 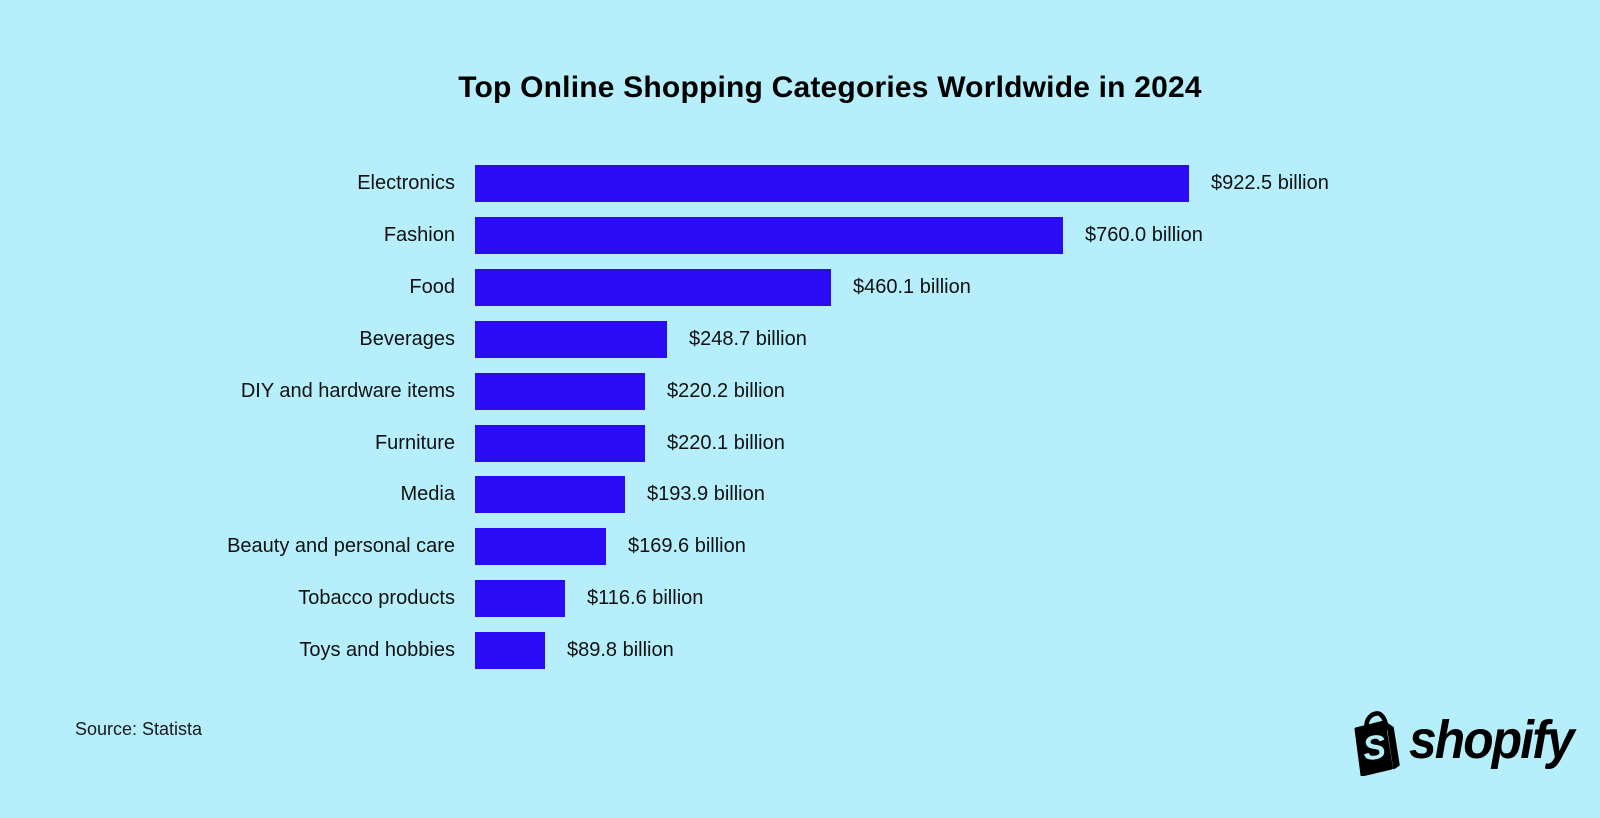 What do you see at coordinates (347, 391) in the screenshot?
I see `category-label: DIY and hardware items` at bounding box center [347, 391].